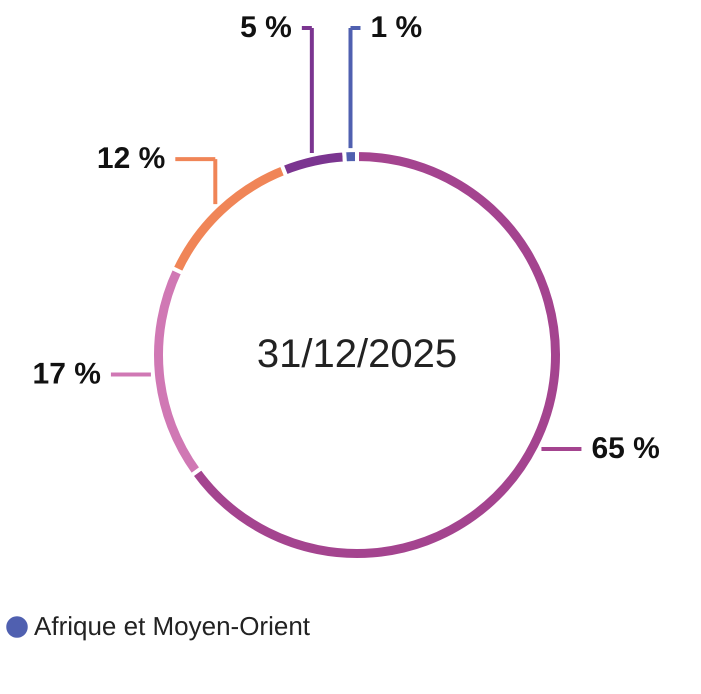  Describe the element at coordinates (396, 27) in the screenshot. I see `data-label: 1 %` at that location.